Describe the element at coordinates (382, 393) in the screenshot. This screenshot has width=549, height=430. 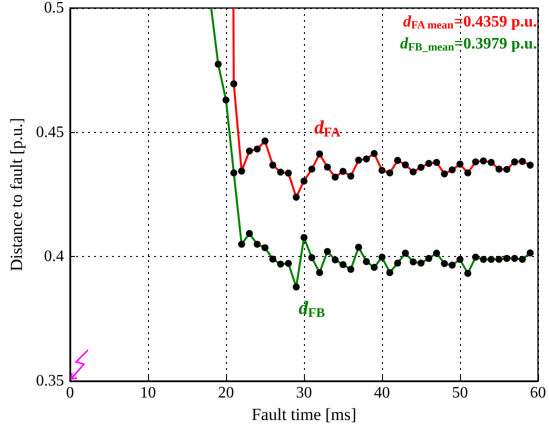
I see `x-tick-label: 40` at that location.